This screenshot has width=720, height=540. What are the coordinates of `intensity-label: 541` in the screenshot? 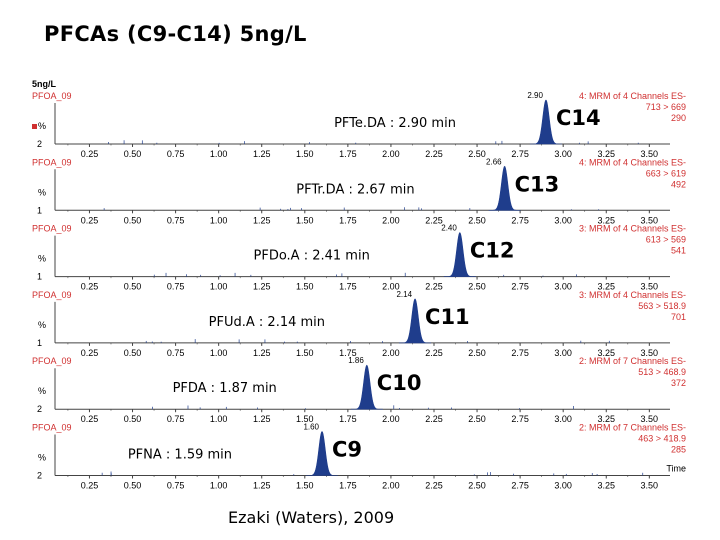 It's located at (678, 251).